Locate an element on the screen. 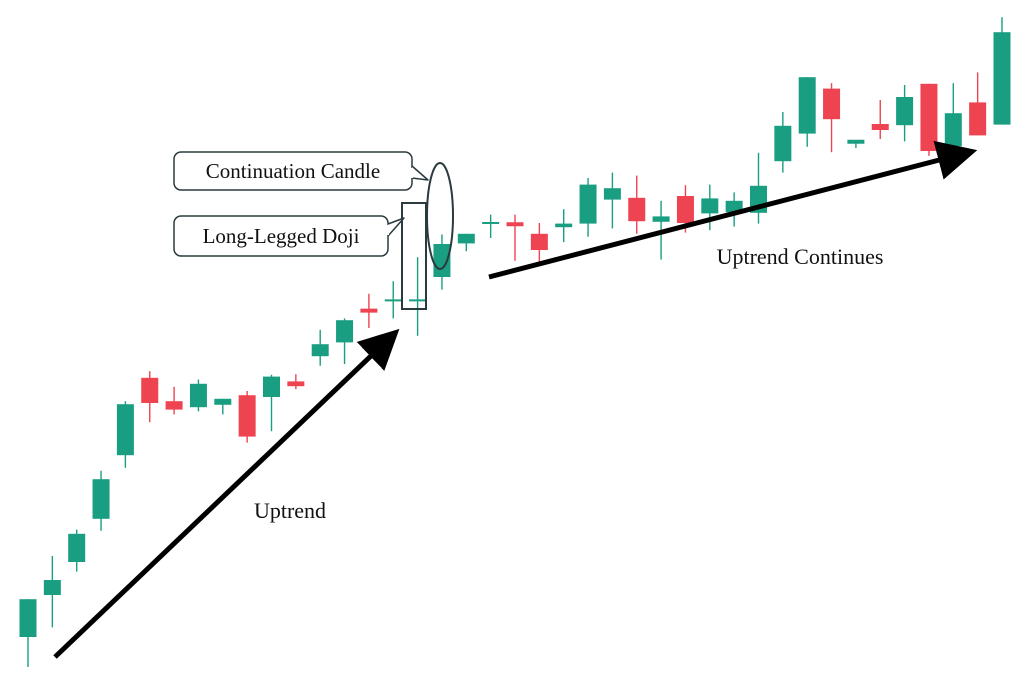 The height and width of the screenshot is (689, 1024). uptrend-continues-arrow is located at coordinates (733, 210).